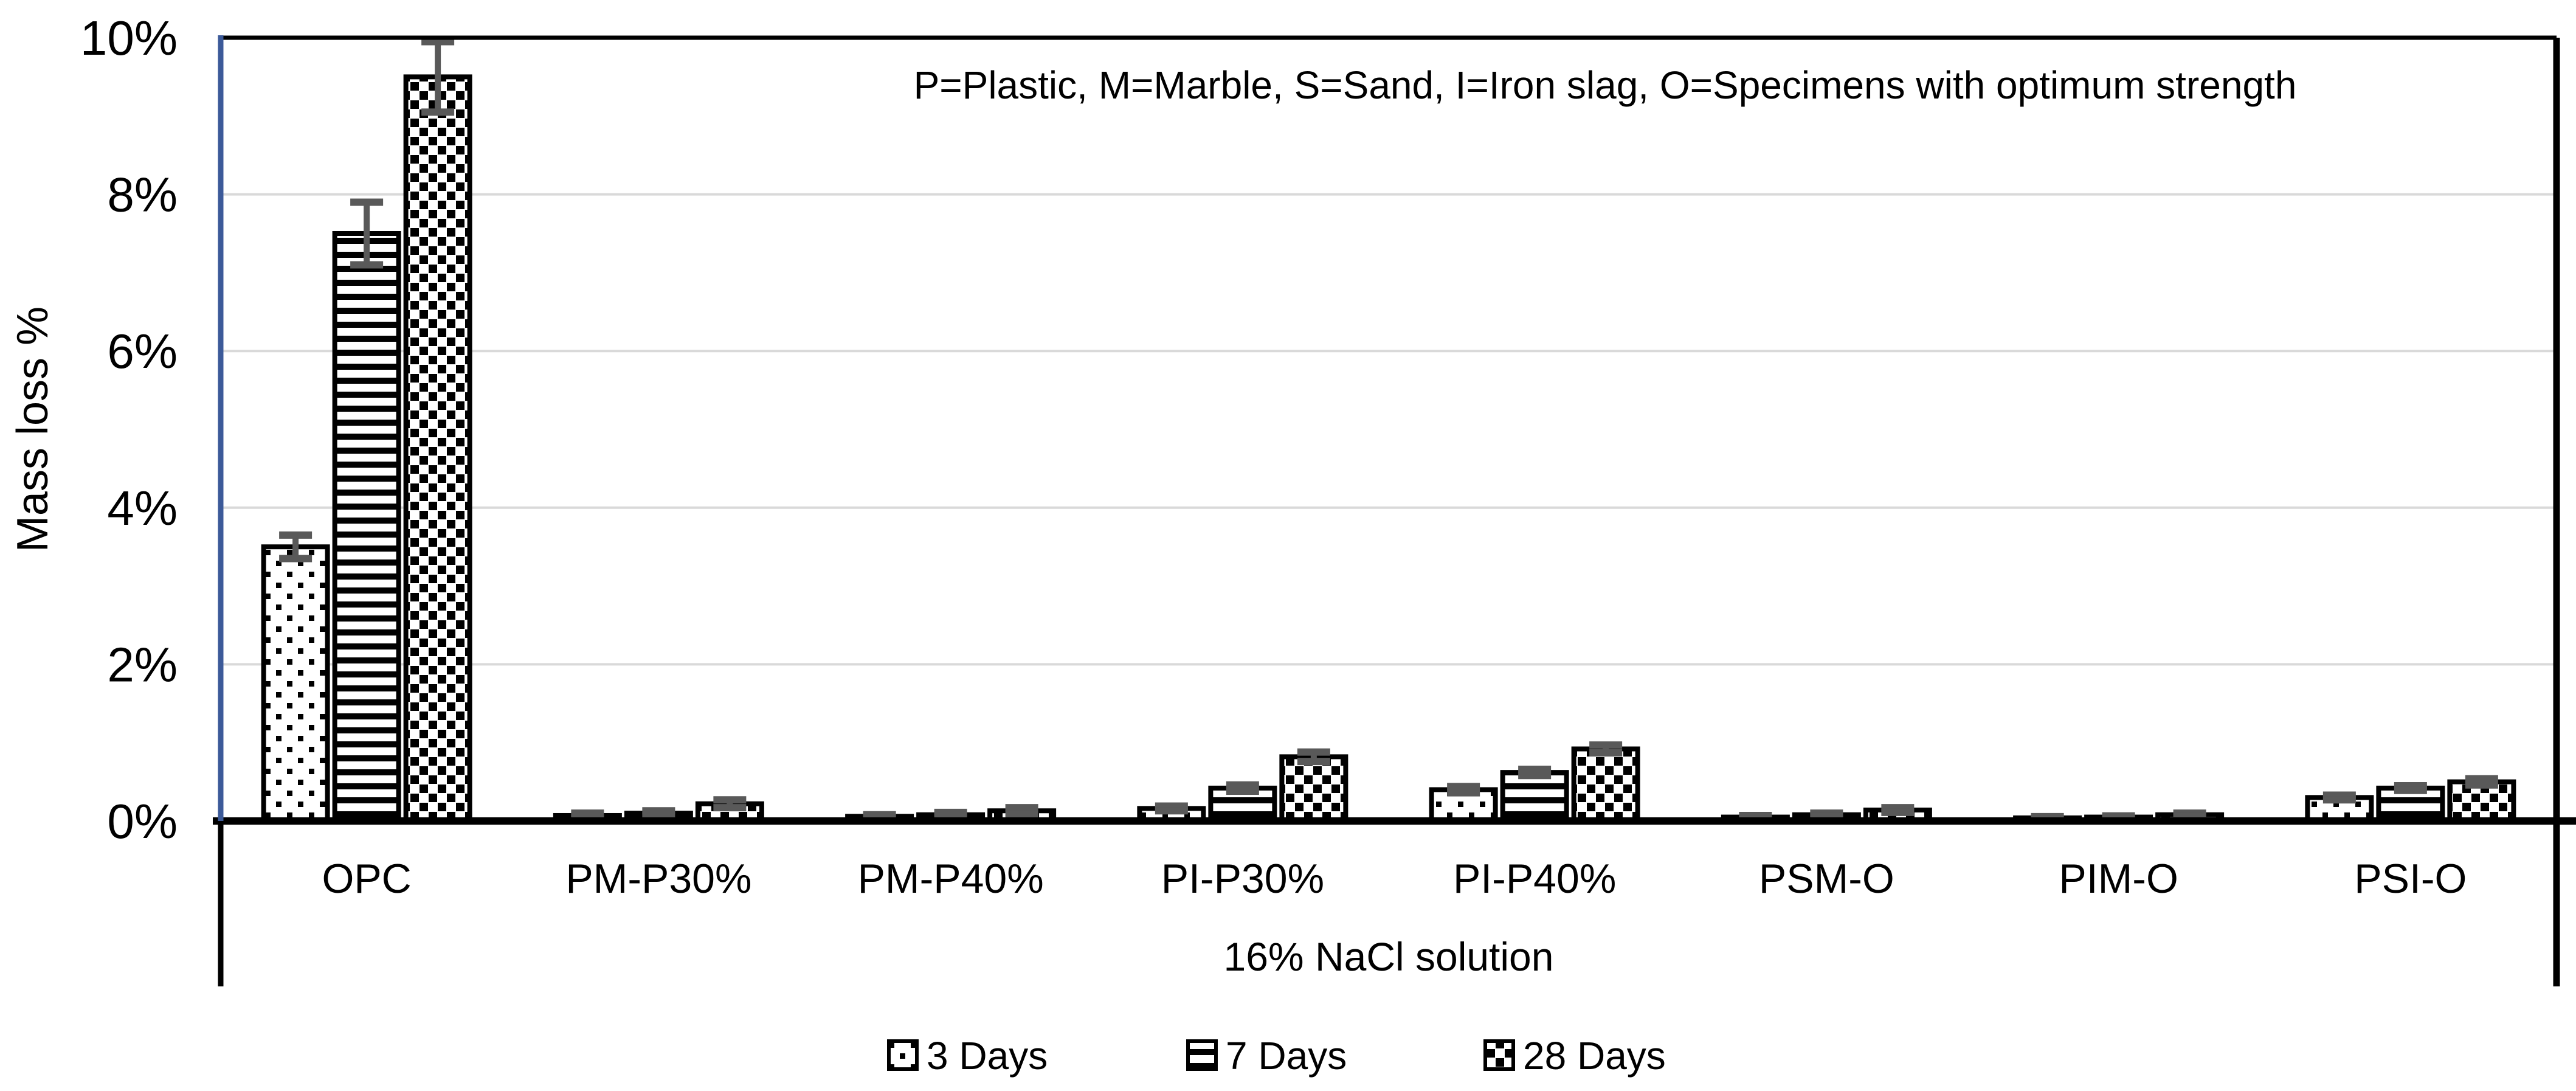  Describe the element at coordinates (2339, 797) in the screenshot. I see `error-bar-3days-PSI-O` at that location.